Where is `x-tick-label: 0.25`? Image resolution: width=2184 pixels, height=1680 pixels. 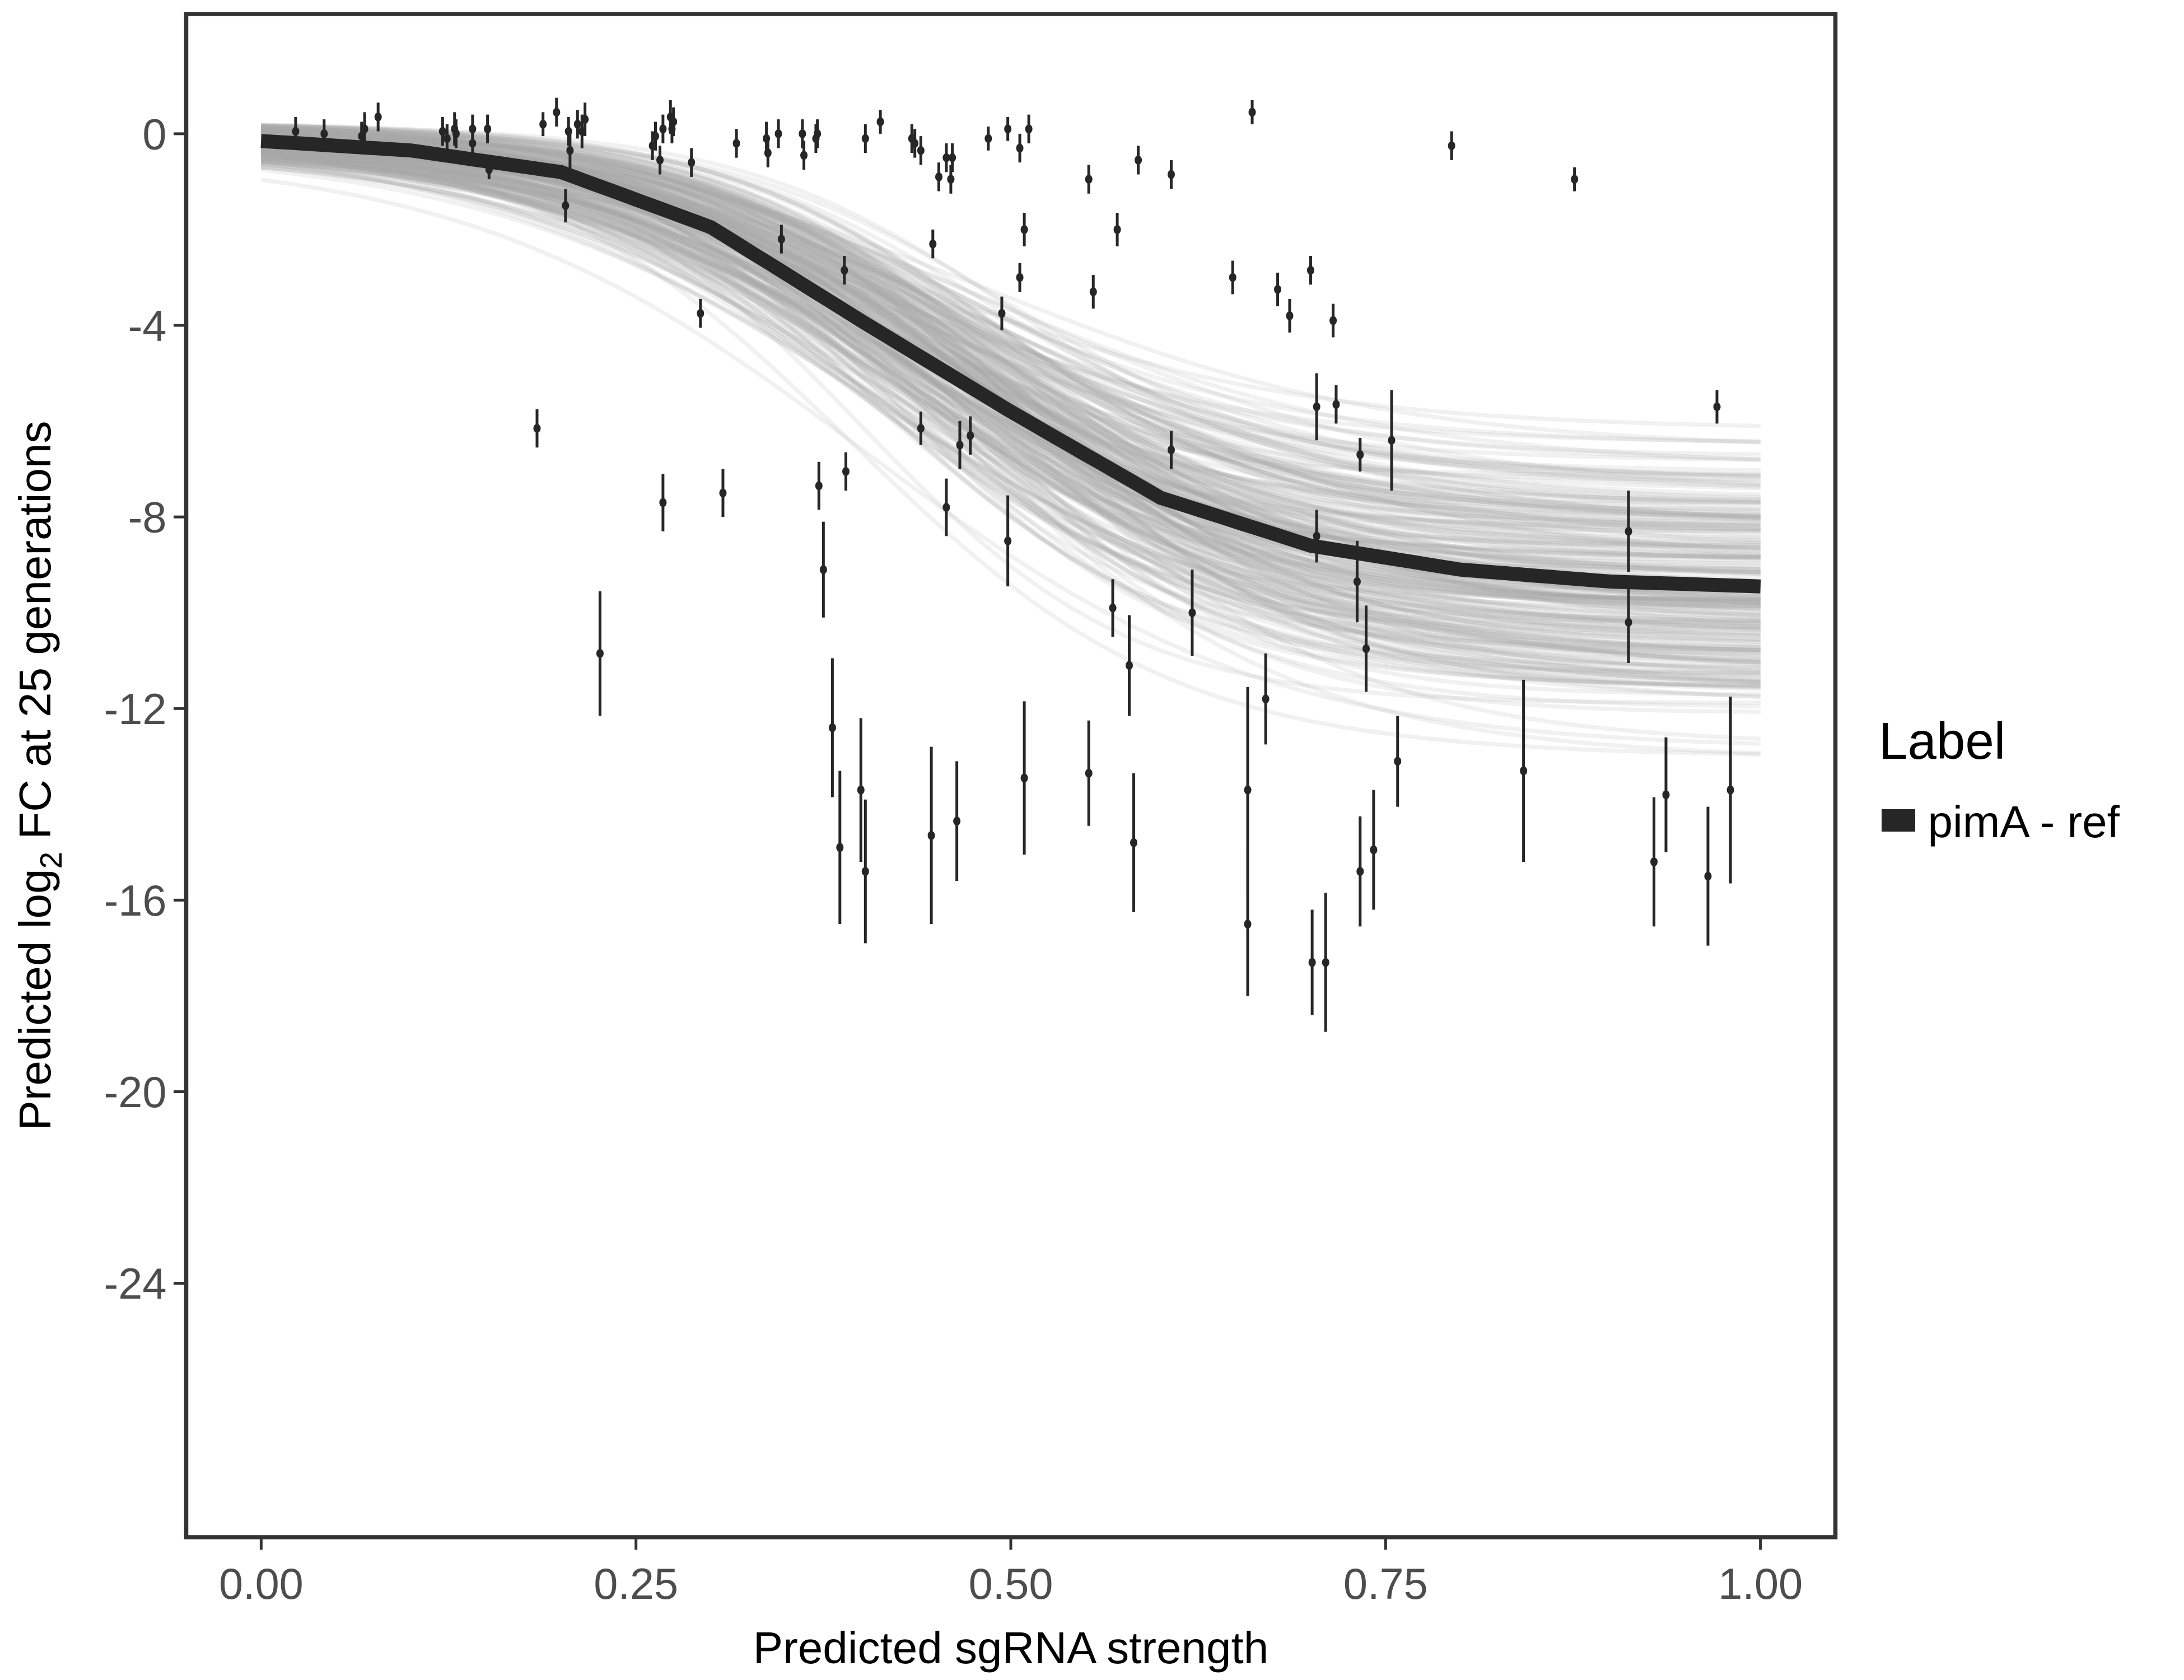
x-tick-label: 0.25 is located at coordinates (636, 1584).